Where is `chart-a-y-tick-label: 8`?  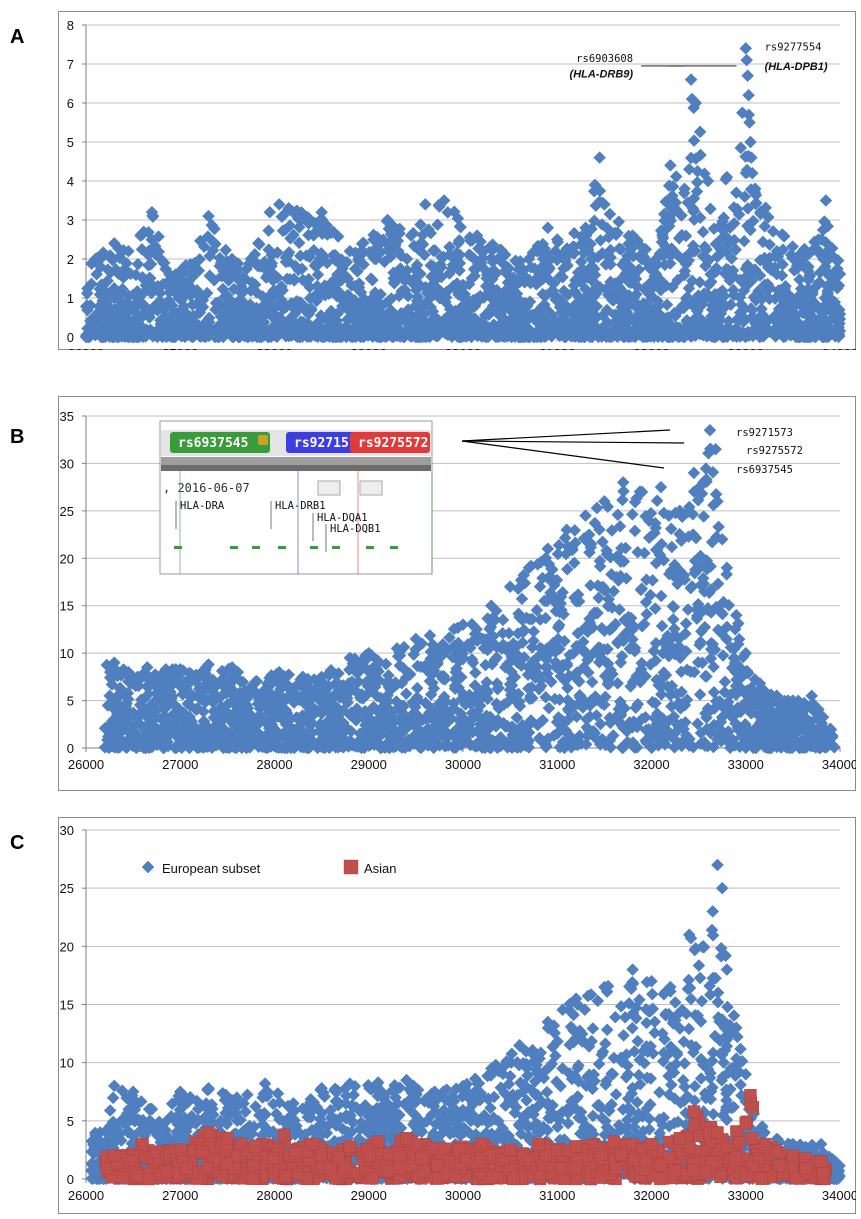
chart-a-y-tick-label: 8 is located at coordinates (70, 25).